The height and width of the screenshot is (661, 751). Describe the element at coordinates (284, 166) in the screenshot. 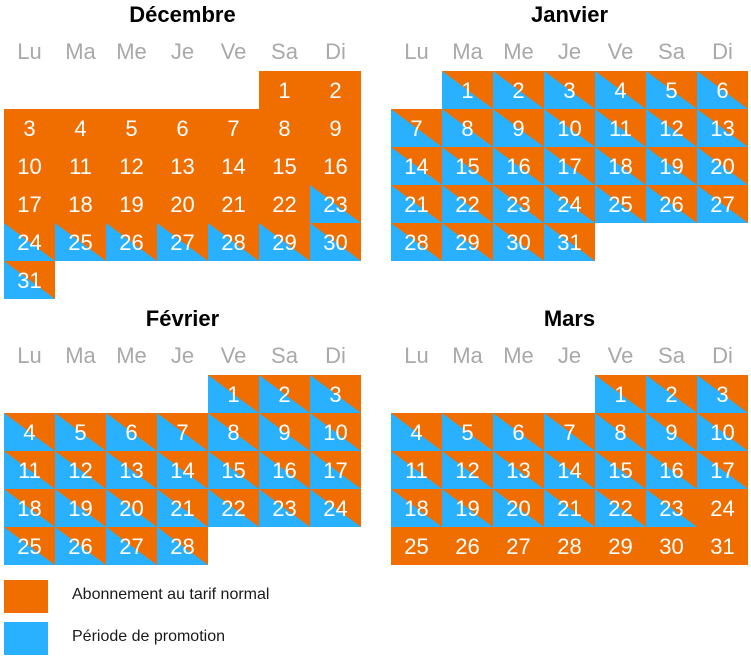

I see `day-number: 15` at that location.